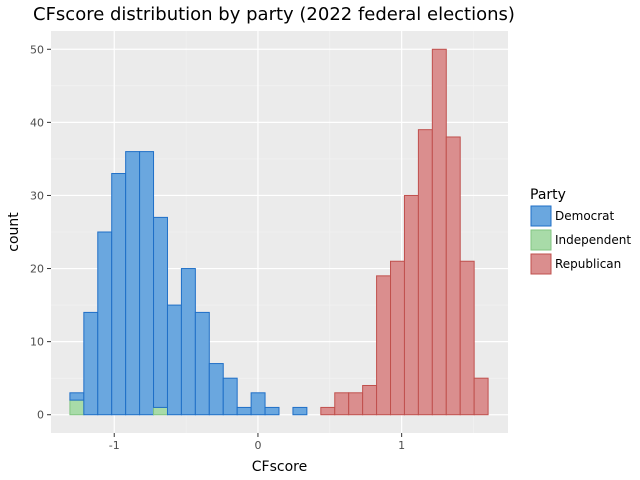  What do you see at coordinates (37, 49) in the screenshot?
I see `y-tick-label: 50` at bounding box center [37, 49].